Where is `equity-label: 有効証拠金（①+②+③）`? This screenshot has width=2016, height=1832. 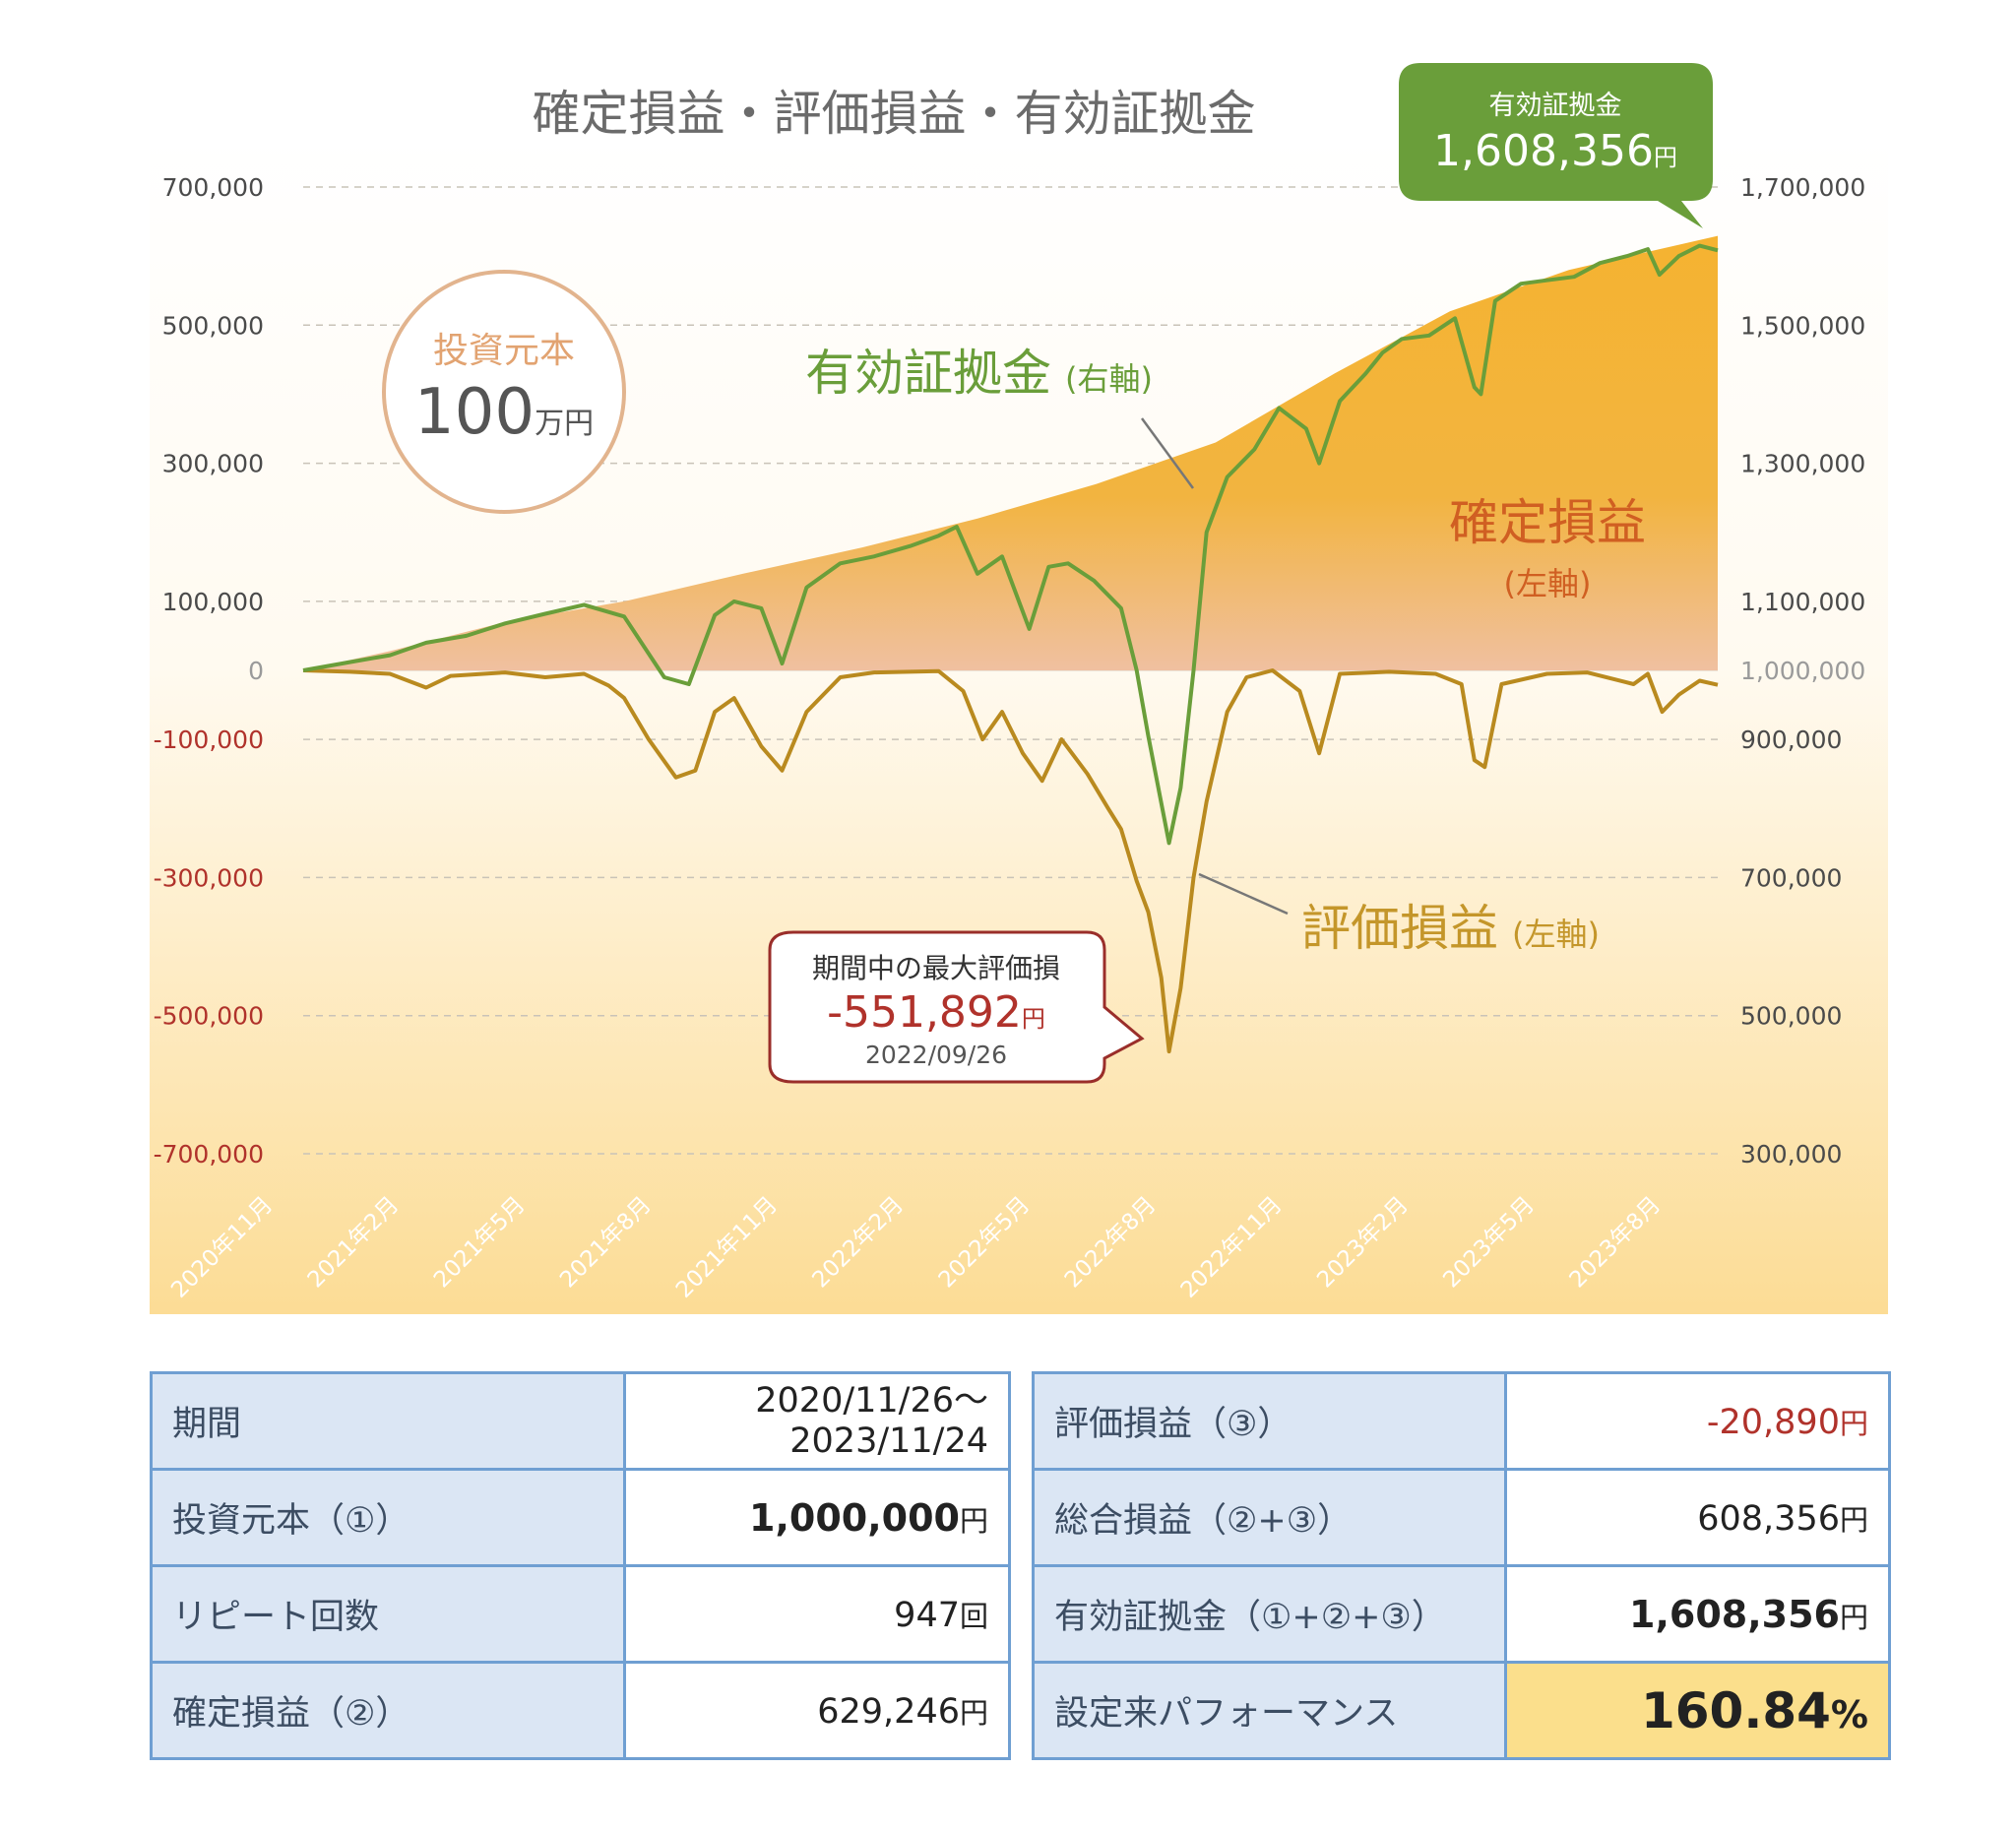
equity-label: 有効証拠金（①+②+③） is located at coordinates (1269, 1614).